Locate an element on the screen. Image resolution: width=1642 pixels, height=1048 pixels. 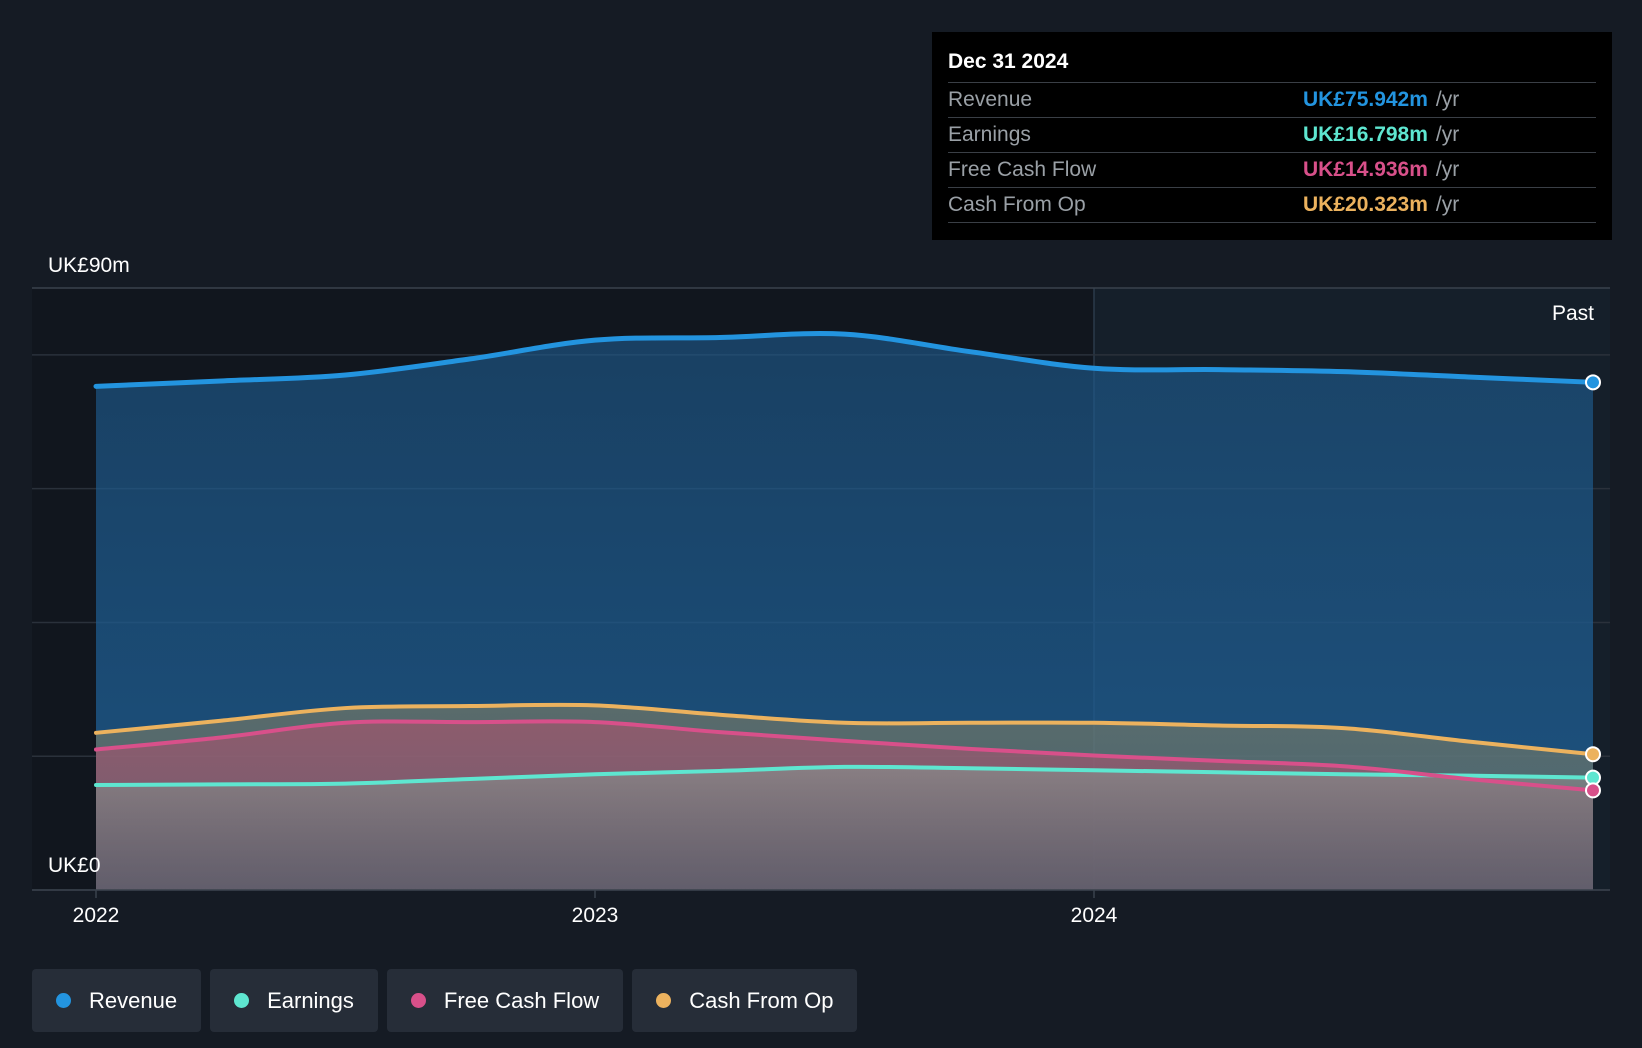
free-cash-flow-end-dot is located at coordinates (1593, 790).